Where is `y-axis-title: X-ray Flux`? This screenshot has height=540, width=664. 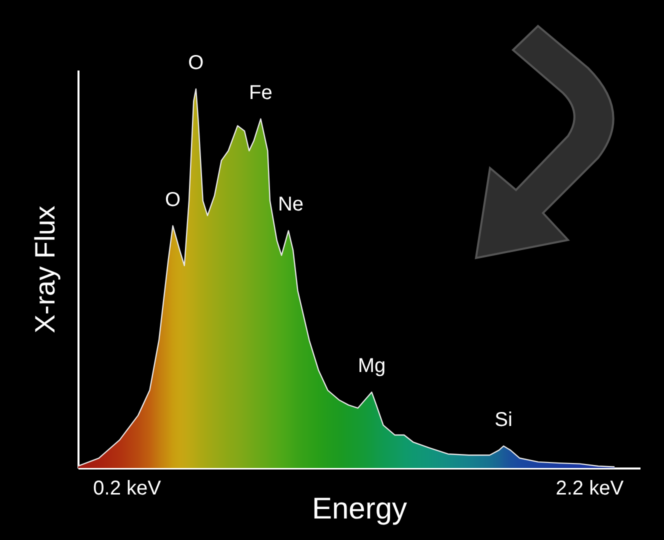
y-axis-title: X-ray Flux is located at coordinates (45, 270).